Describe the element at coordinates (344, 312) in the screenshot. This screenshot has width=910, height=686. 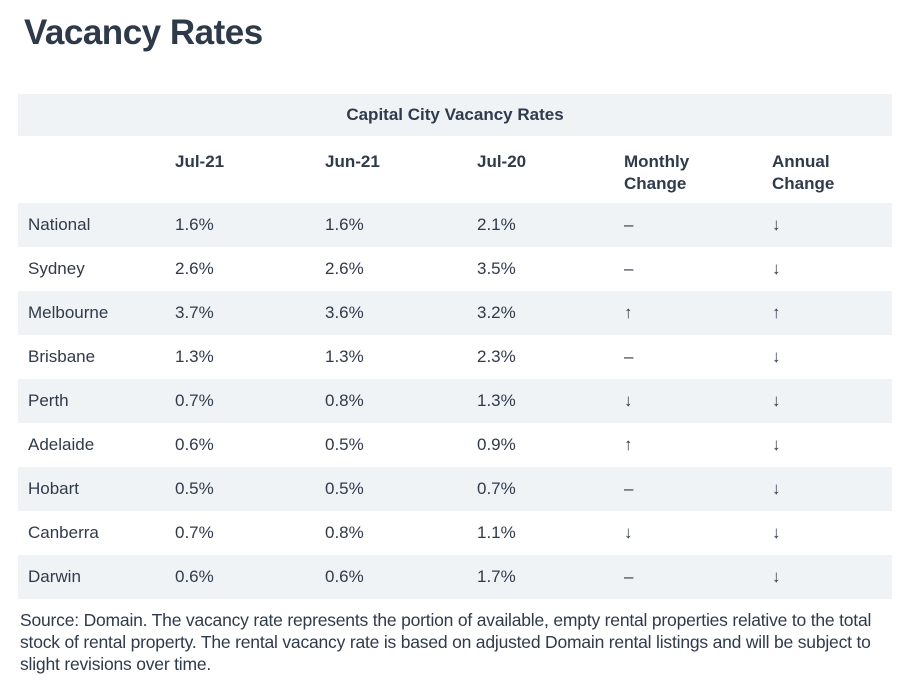
I see `value-jun-21: 3.6%` at that location.